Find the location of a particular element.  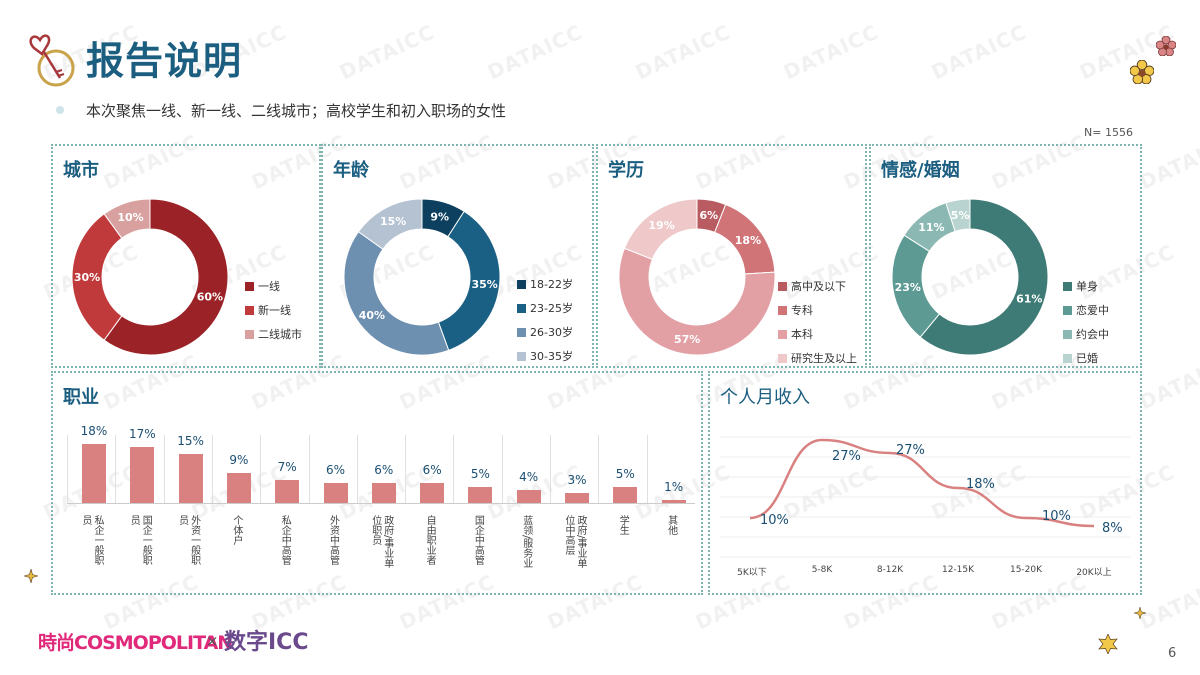

legend-item: 新一线 is located at coordinates (273, 310).